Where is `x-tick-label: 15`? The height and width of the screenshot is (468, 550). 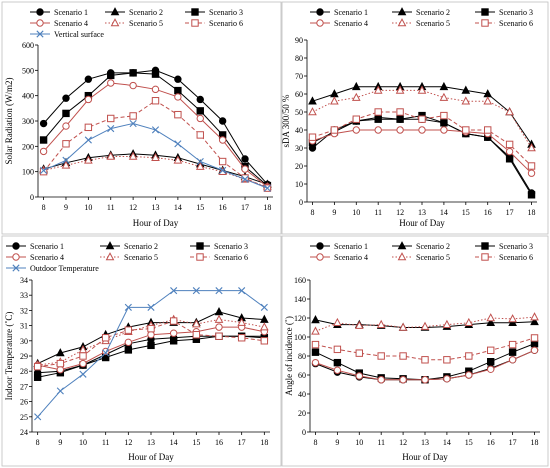 x-tick-label: 15 is located at coordinates (466, 212).